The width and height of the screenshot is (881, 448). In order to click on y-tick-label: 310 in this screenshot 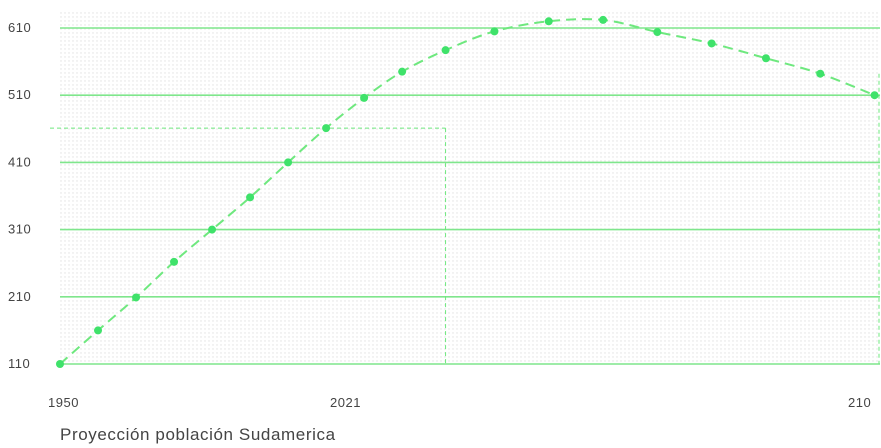, I will do `click(19, 229)`.